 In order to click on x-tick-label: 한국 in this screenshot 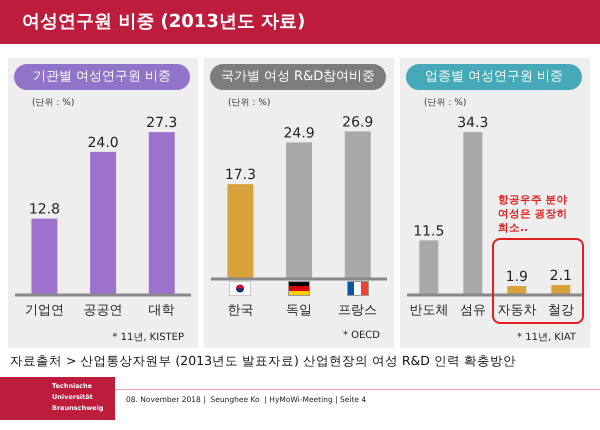, I will do `click(240, 310)`.